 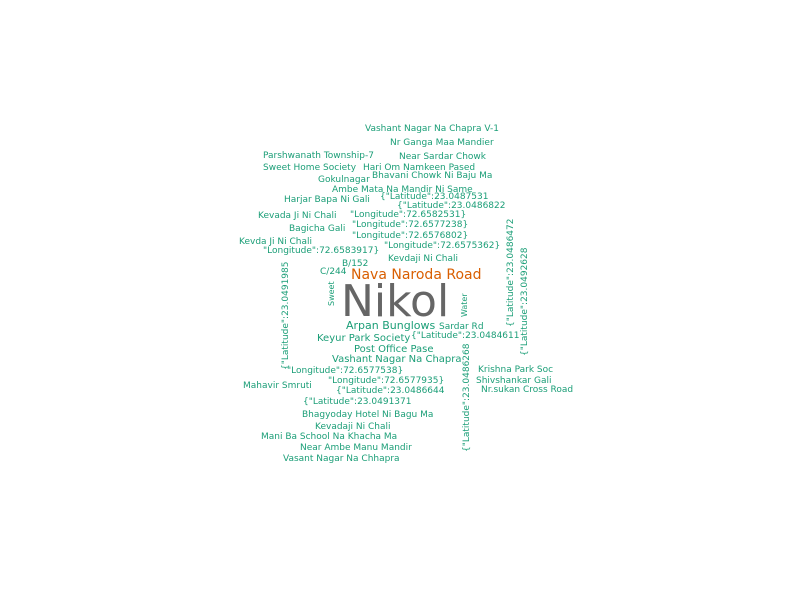 What do you see at coordinates (527, 390) in the screenshot?
I see `word: Nr.sukan Cross Road` at bounding box center [527, 390].